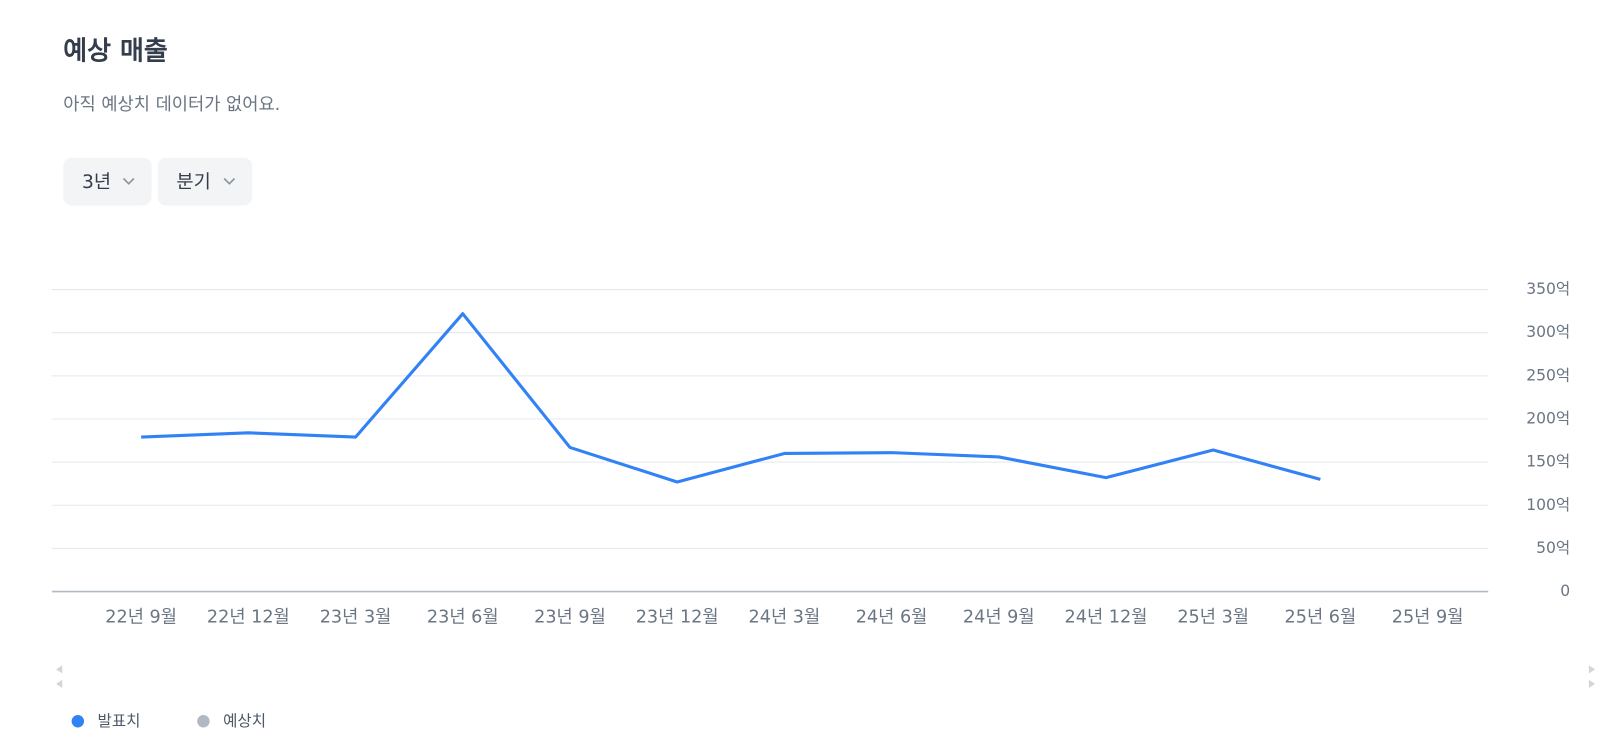 The width and height of the screenshot is (1619, 742). What do you see at coordinates (141, 616) in the screenshot?
I see `x-tick-label: 22년 9월` at bounding box center [141, 616].